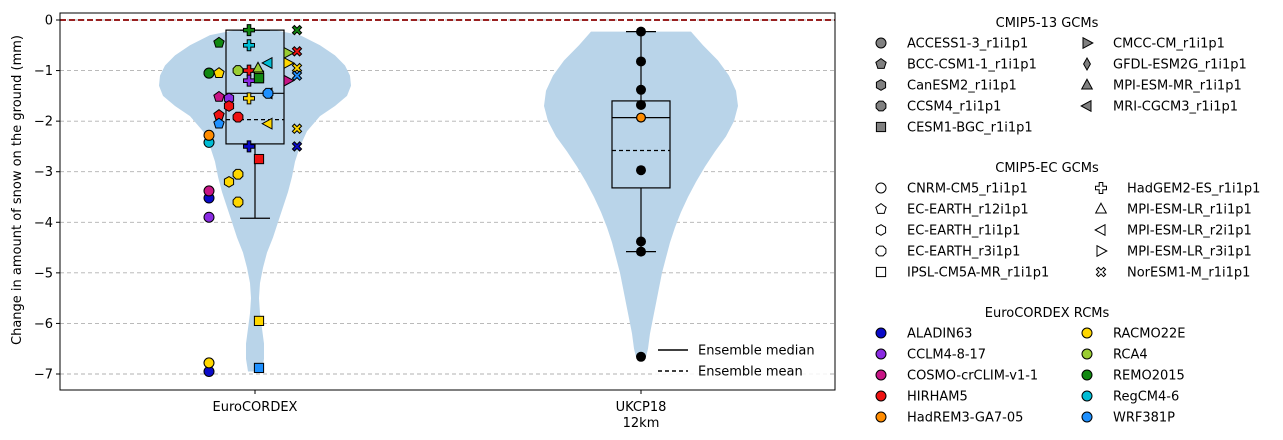  Describe the element at coordinates (946, 355) in the screenshot. I see `legend-rcm-label: CCLM4-8-17` at that location.